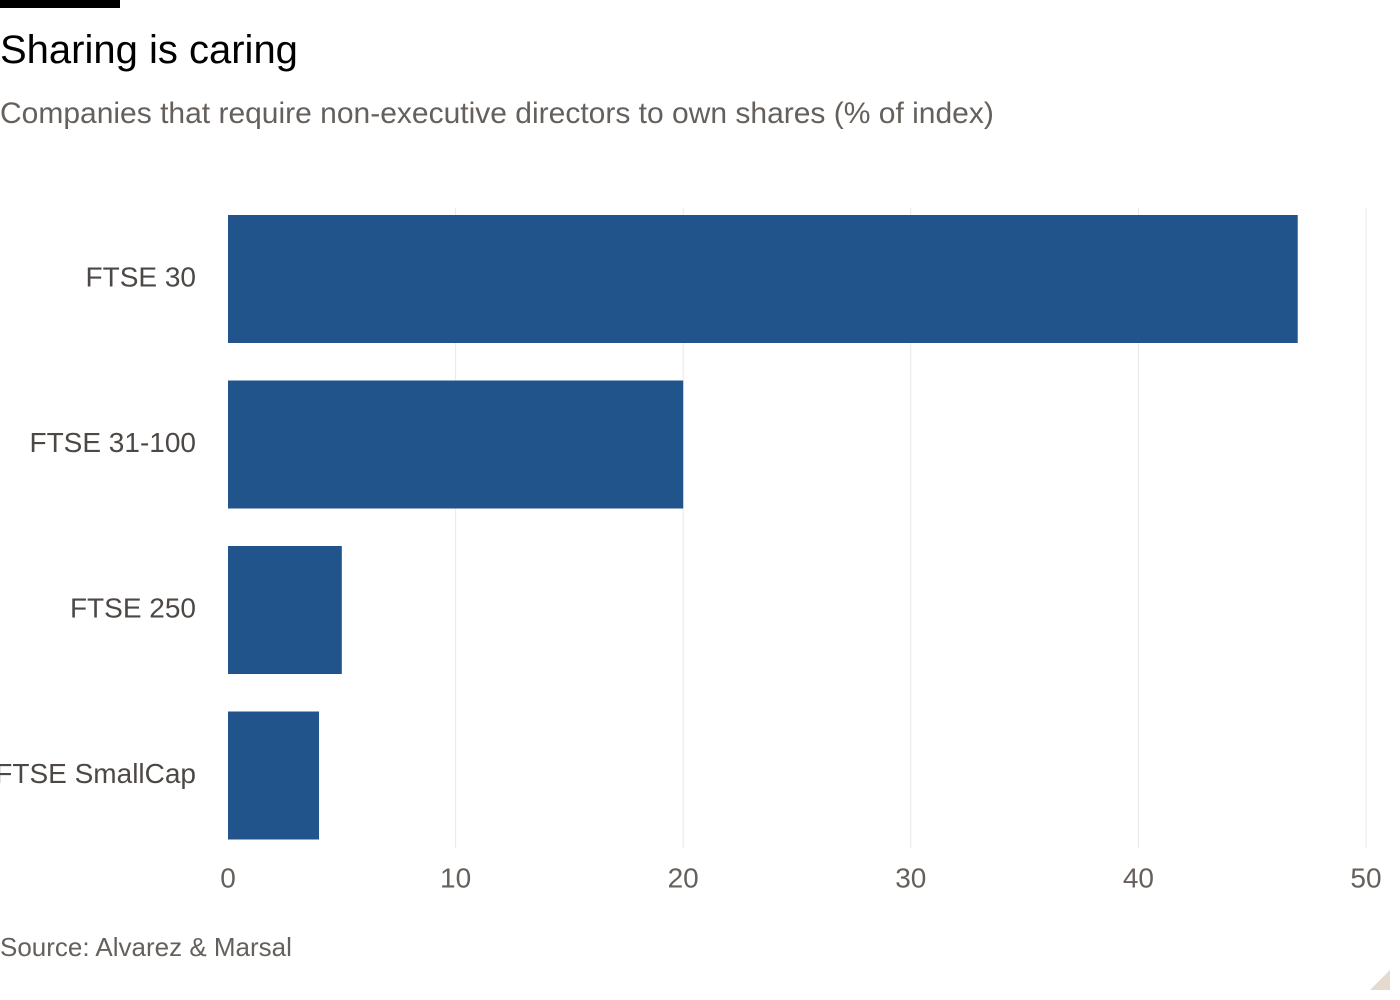 The image size is (1400, 1000). What do you see at coordinates (1365, 877) in the screenshot?
I see `x-tick-label: 50` at bounding box center [1365, 877].